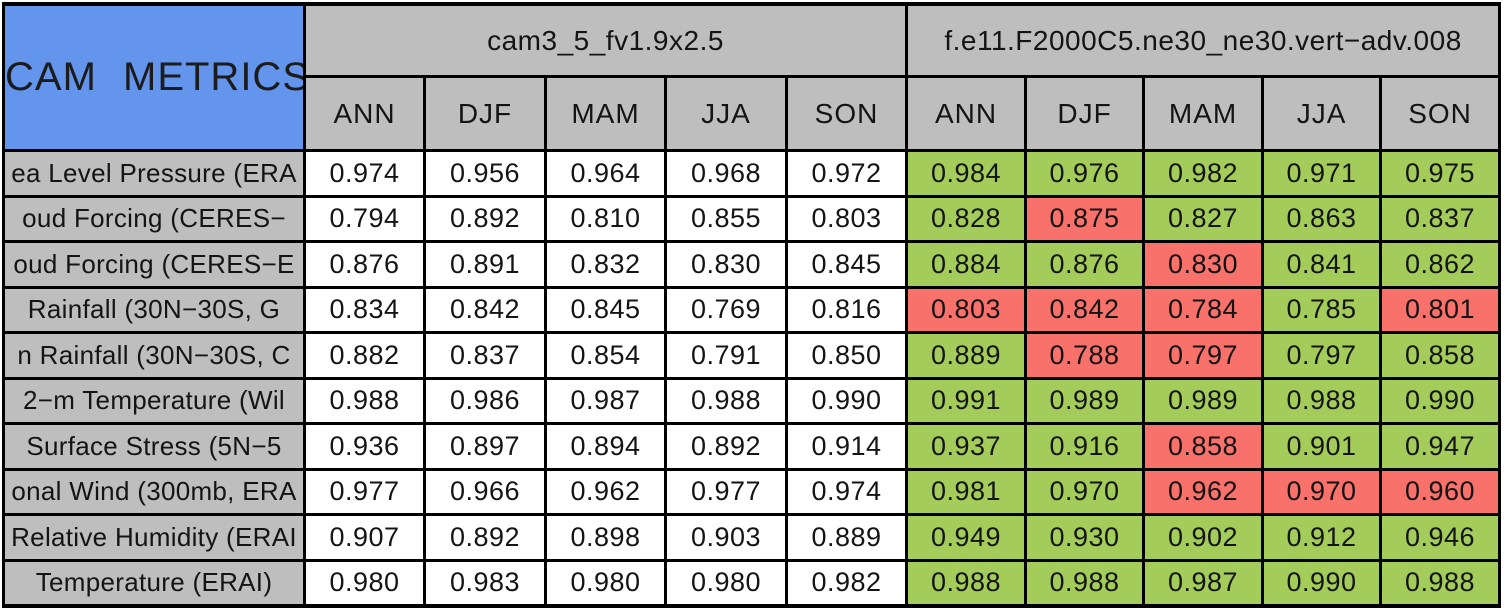 The width and height of the screenshot is (1510, 610). I want to click on season-header: DJF, so click(485, 113).